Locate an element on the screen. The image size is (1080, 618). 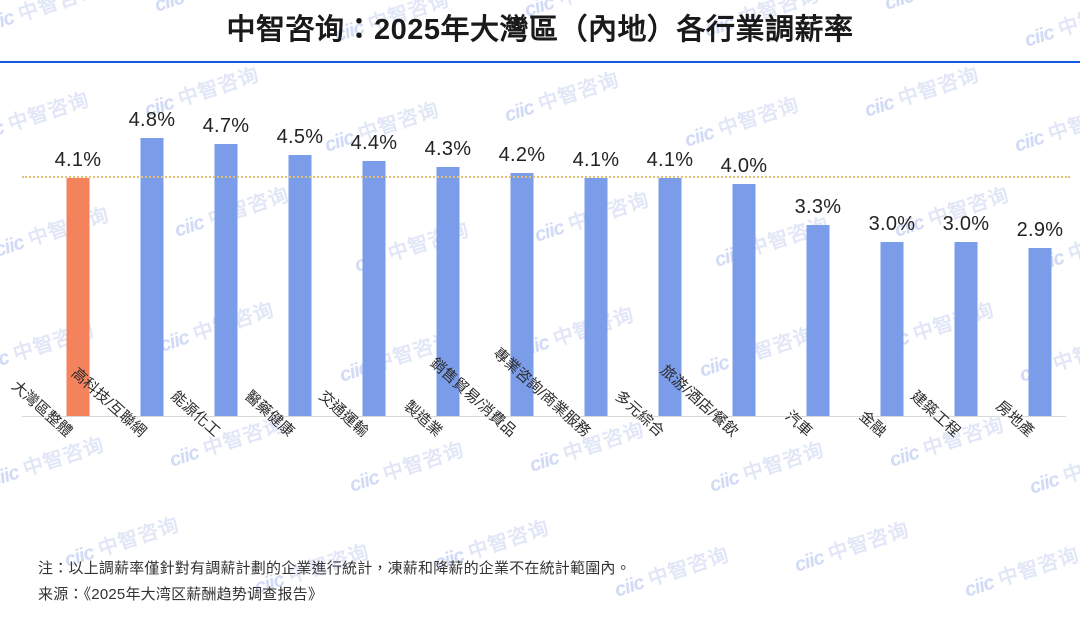
category-tick: 大灣區整體 is located at coordinates (61, 463).